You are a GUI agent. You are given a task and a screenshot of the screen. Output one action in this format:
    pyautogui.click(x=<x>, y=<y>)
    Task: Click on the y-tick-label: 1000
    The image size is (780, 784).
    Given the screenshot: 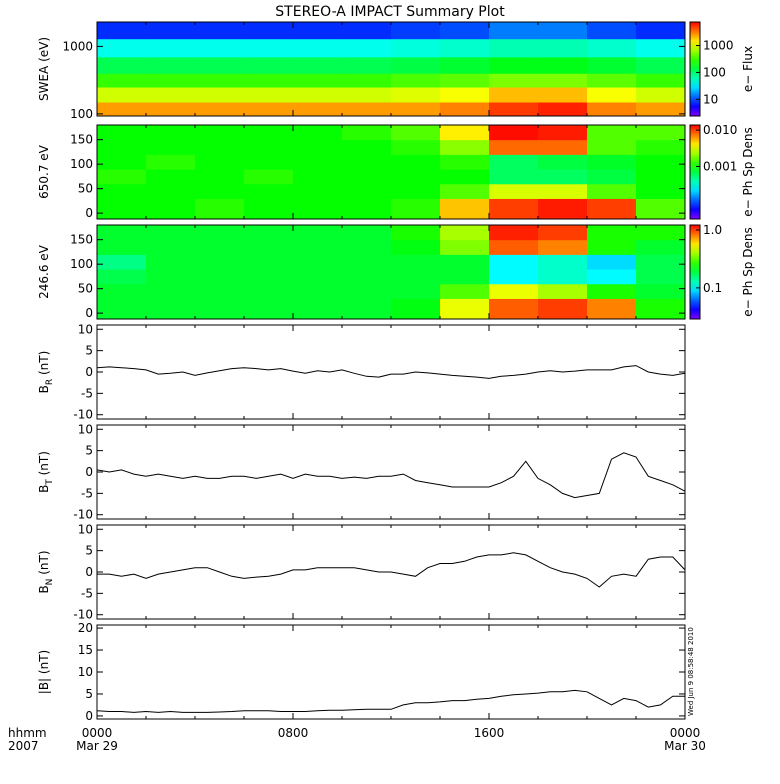 What is the action you would take?
    pyautogui.click(x=77, y=46)
    